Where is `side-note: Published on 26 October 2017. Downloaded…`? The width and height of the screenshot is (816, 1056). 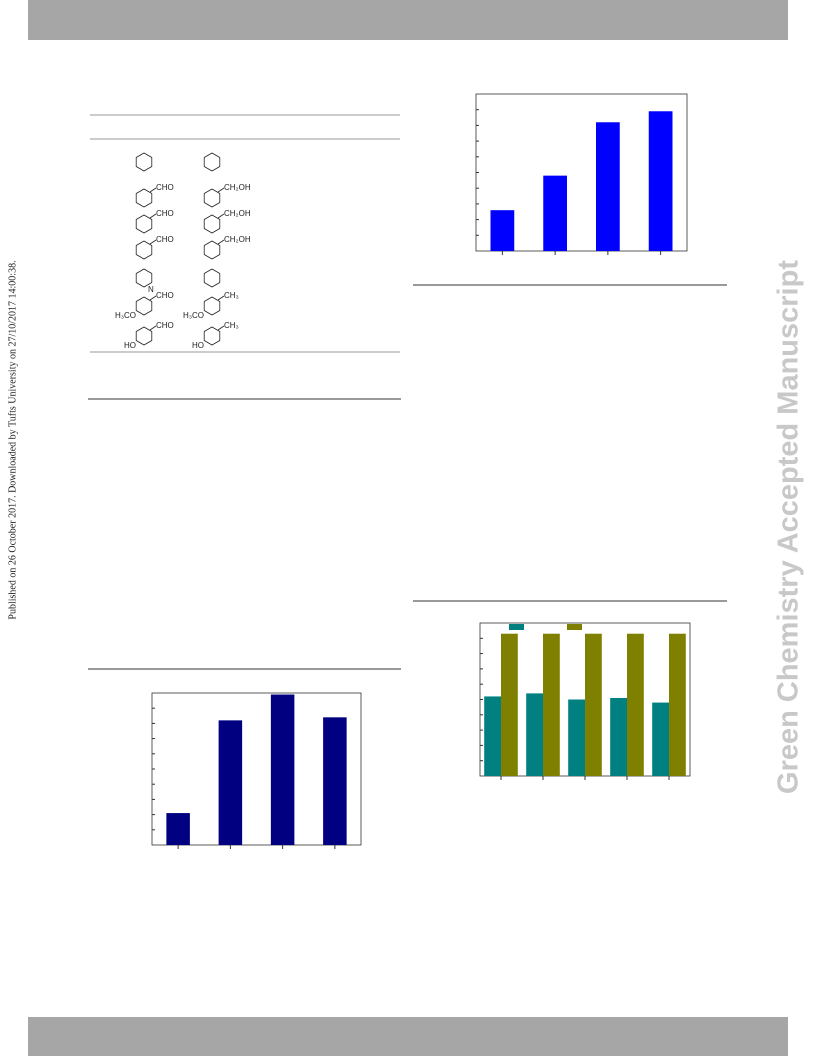
side-note: Published on 26 October 2017. Downloaded… is located at coordinates (12, 439).